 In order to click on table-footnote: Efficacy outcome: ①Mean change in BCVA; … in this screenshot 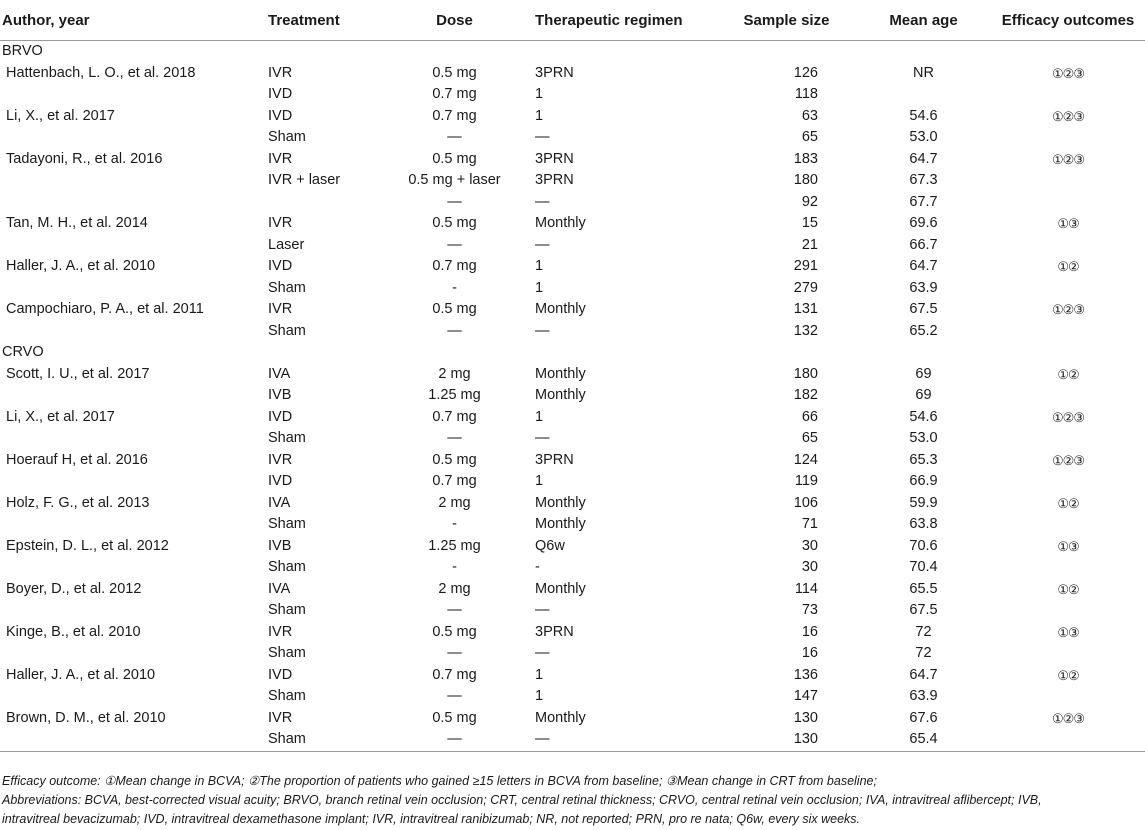, I will do `click(572, 800)`.